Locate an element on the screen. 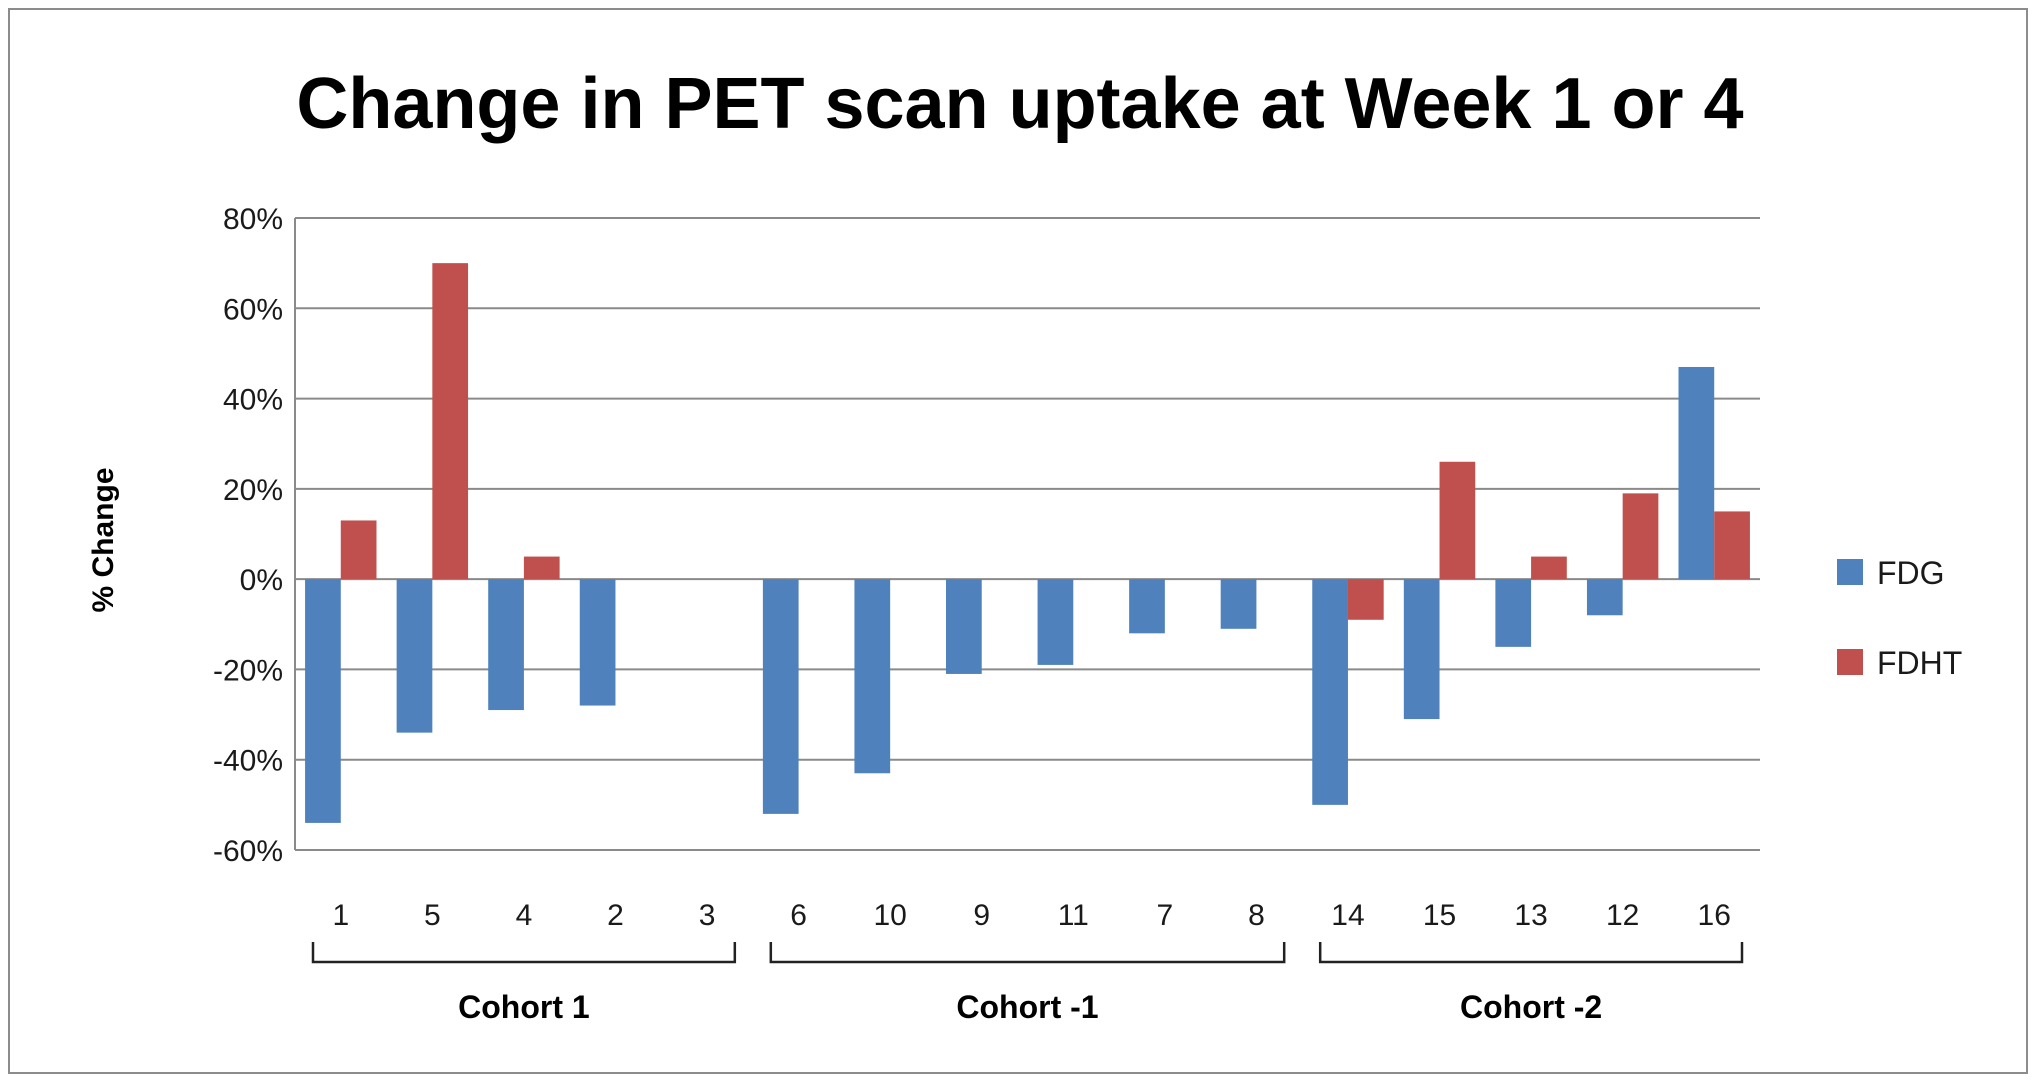  y-tick-label: -40% is located at coordinates (248, 761).